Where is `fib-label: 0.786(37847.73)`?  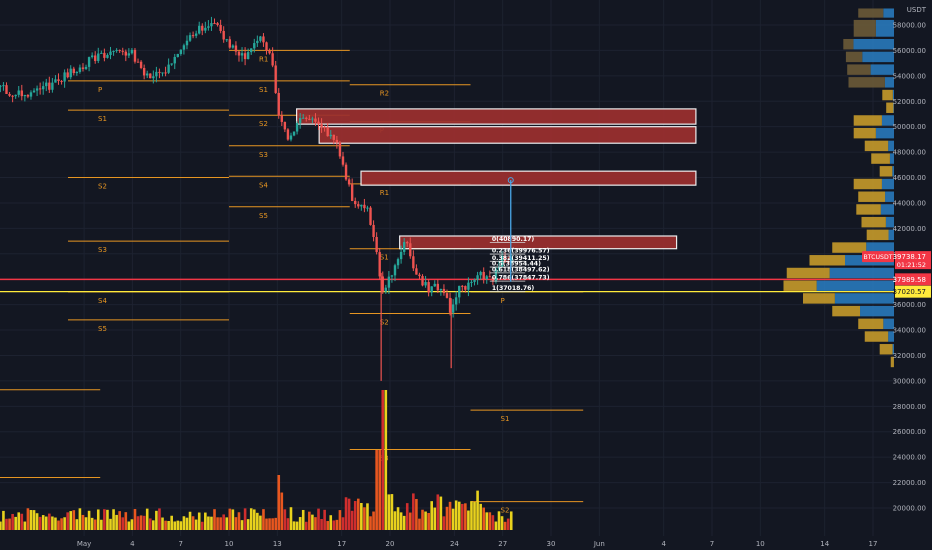 fib-label: 0.786(37847.73) is located at coordinates (521, 278).